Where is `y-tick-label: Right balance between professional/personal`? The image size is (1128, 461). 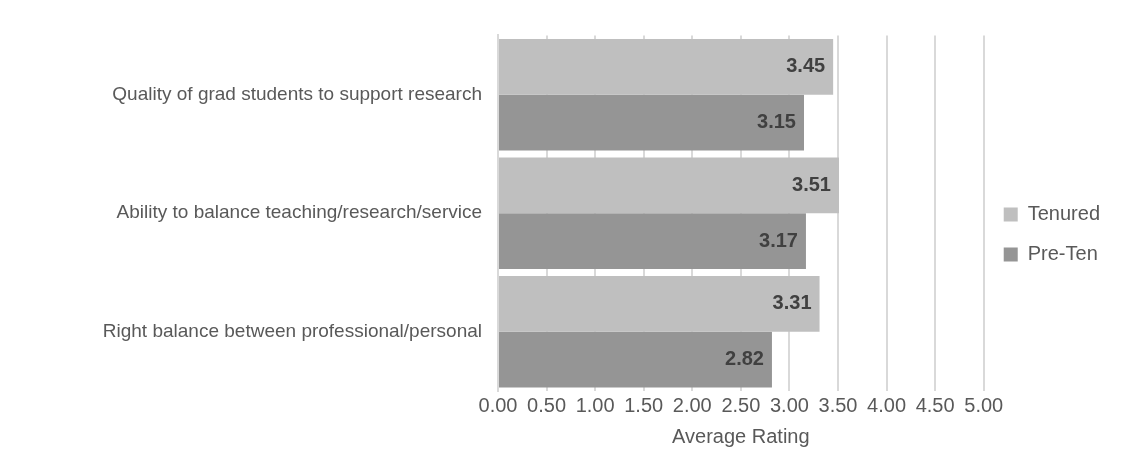
y-tick-label: Right balance between professional/personal is located at coordinates (292, 330).